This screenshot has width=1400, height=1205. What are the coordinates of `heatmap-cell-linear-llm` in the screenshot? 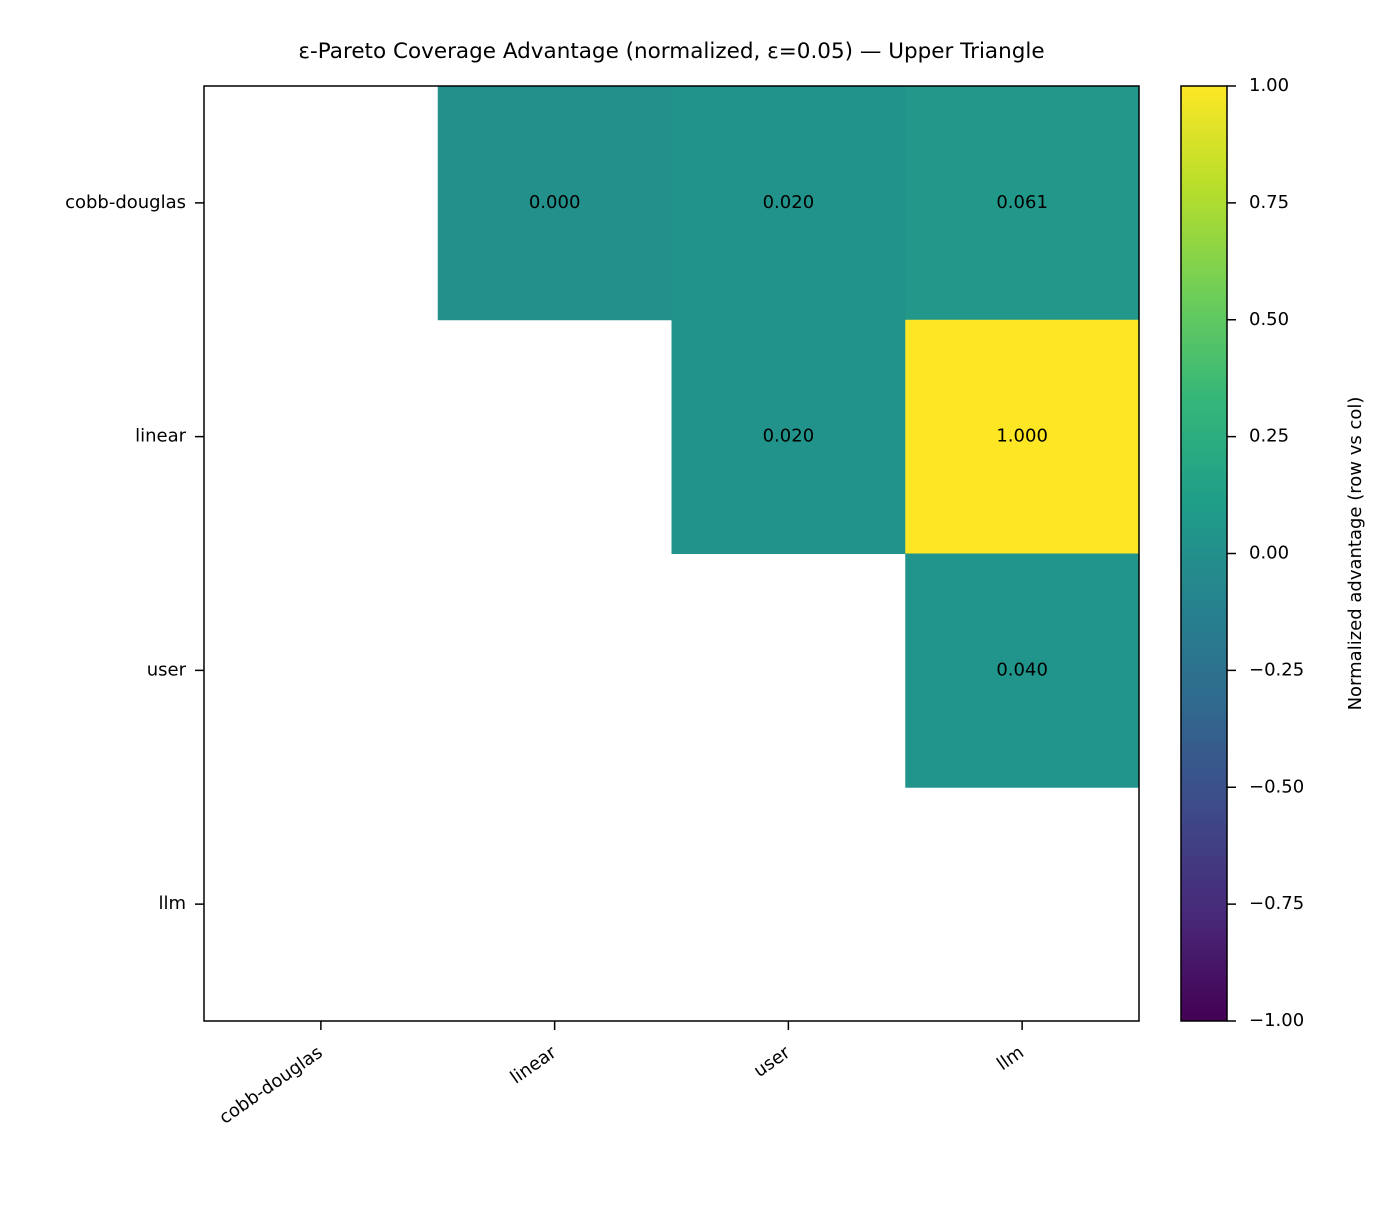 It's located at (1022, 436).